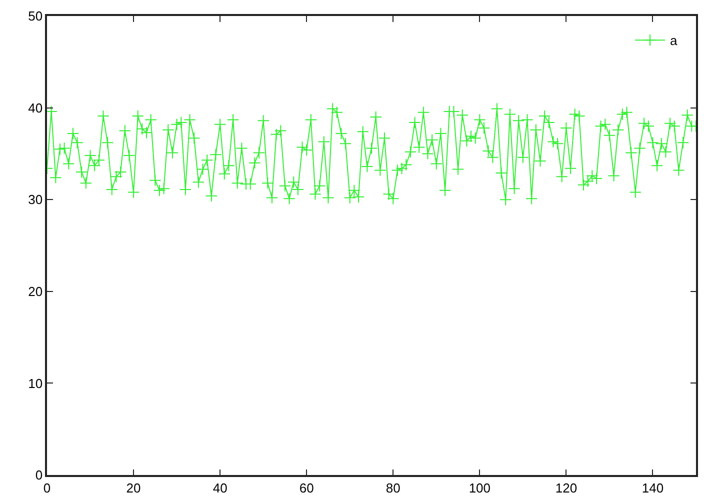 Image resolution: width=720 pixels, height=504 pixels. I want to click on x-tick-label: 20, so click(133, 488).